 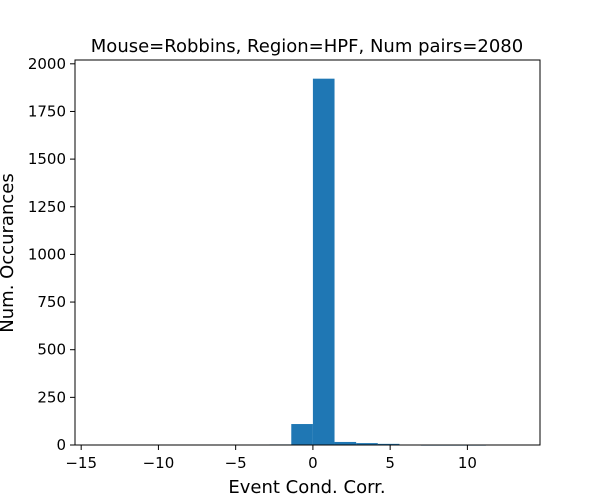 What do you see at coordinates (159, 463) in the screenshot?
I see `x-tick-label: −10` at bounding box center [159, 463].